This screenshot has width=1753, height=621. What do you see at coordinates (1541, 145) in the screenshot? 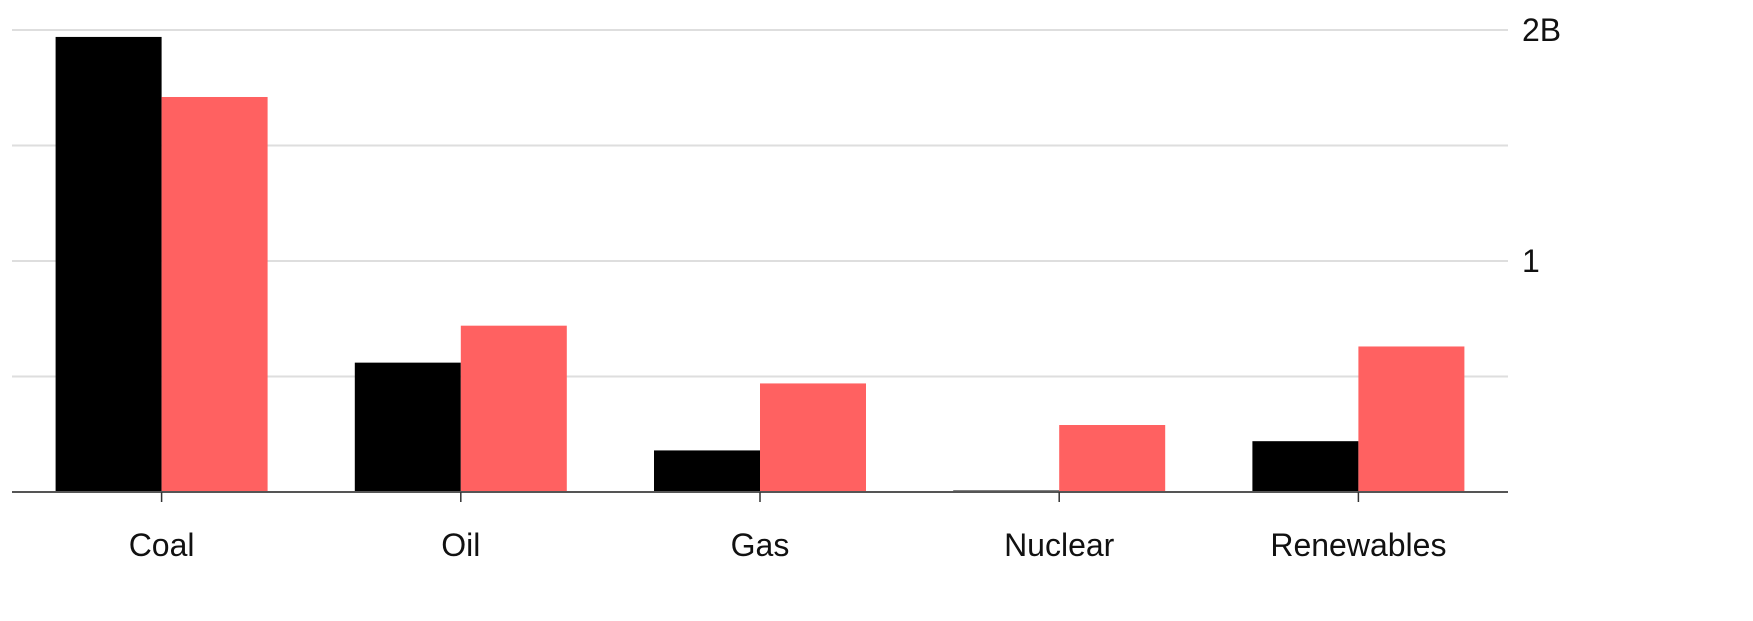
I see `y-axis-labels: 1 2B` at bounding box center [1541, 145].